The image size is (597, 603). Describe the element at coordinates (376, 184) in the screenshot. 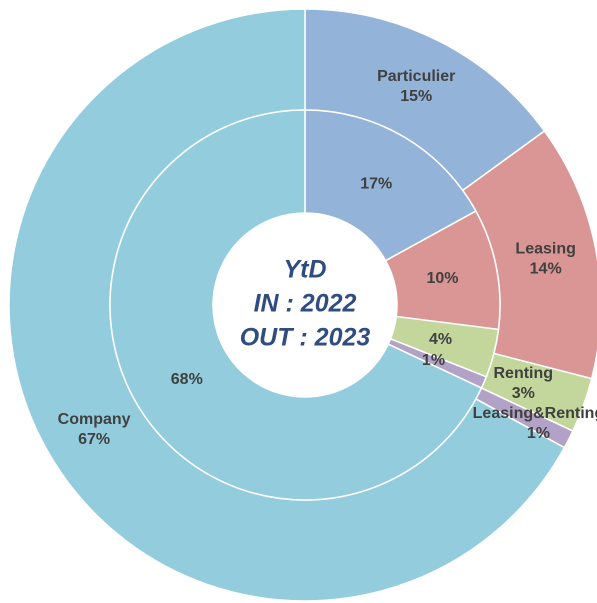

I see `slice-label: 17%` at that location.